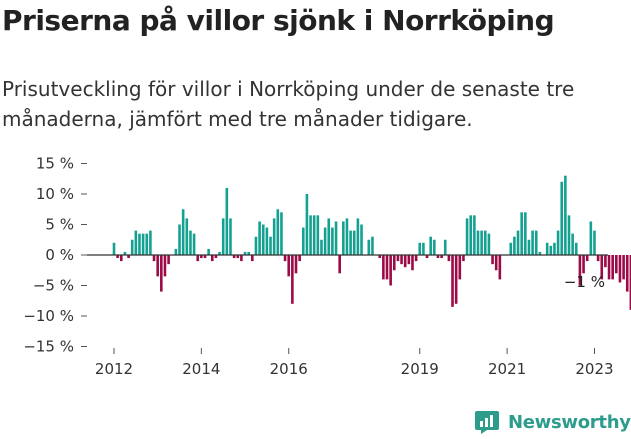 The image size is (631, 439). Describe the element at coordinates (278, 20) in the screenshot. I see `chart-title: Priserna på villor sjönk i Norrköping` at that location.